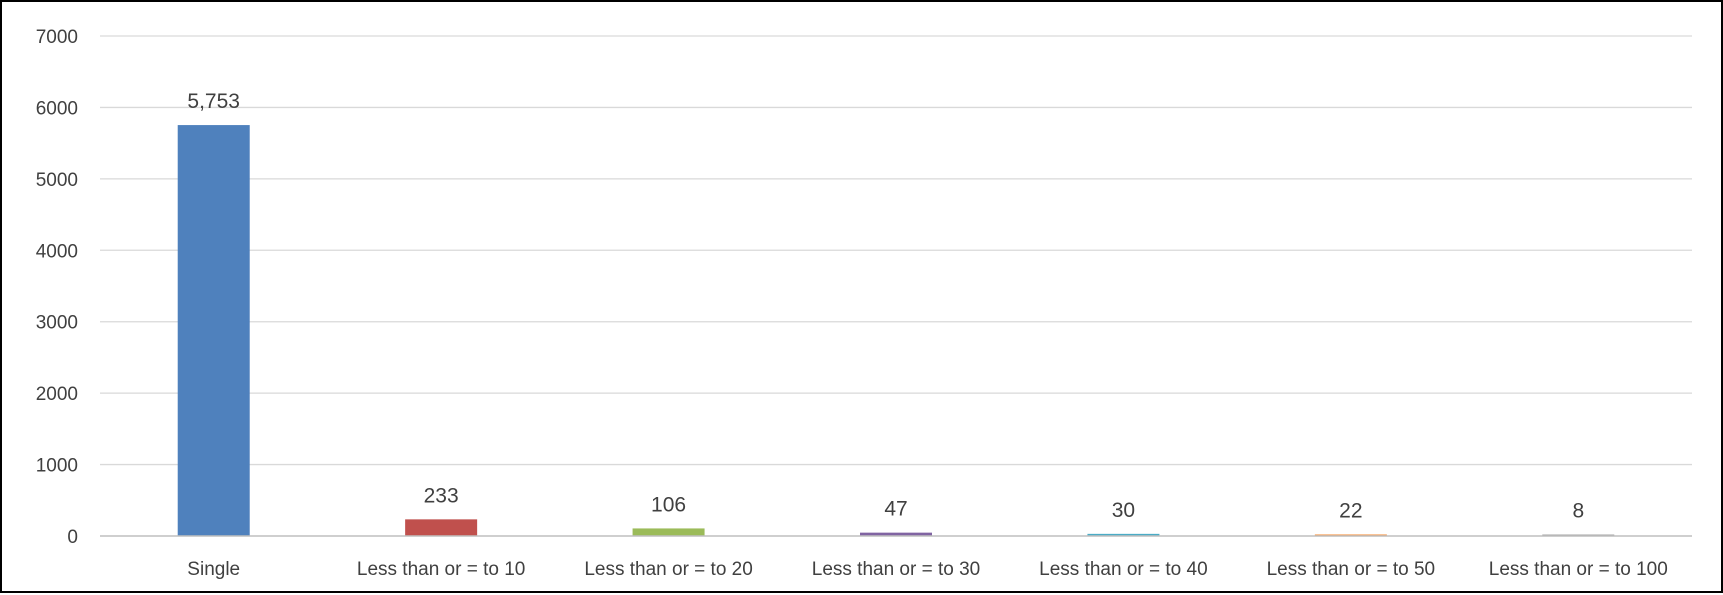  What do you see at coordinates (668, 504) in the screenshot?
I see `data-label: 106` at bounding box center [668, 504].